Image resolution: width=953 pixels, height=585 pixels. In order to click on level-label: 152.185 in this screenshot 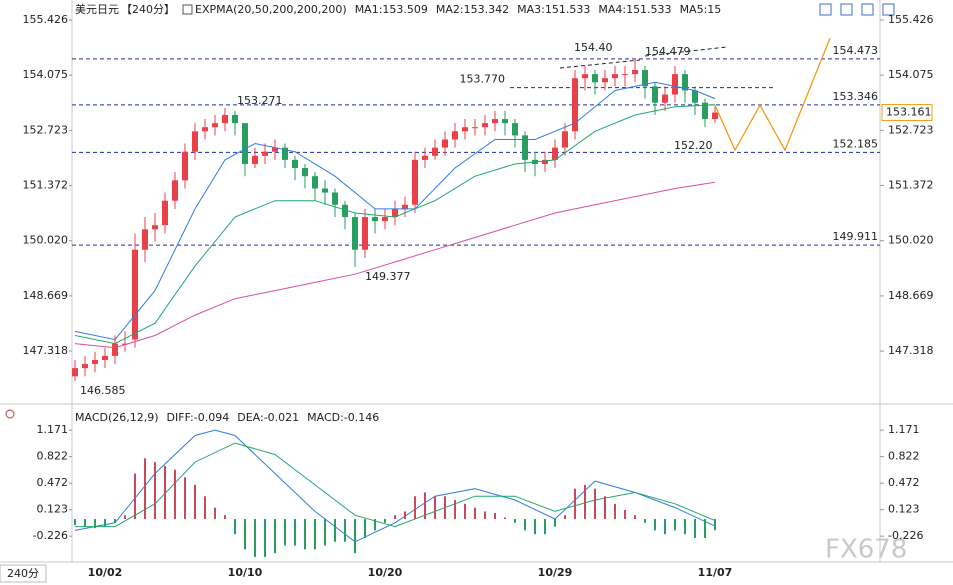, I will do `click(856, 143)`.